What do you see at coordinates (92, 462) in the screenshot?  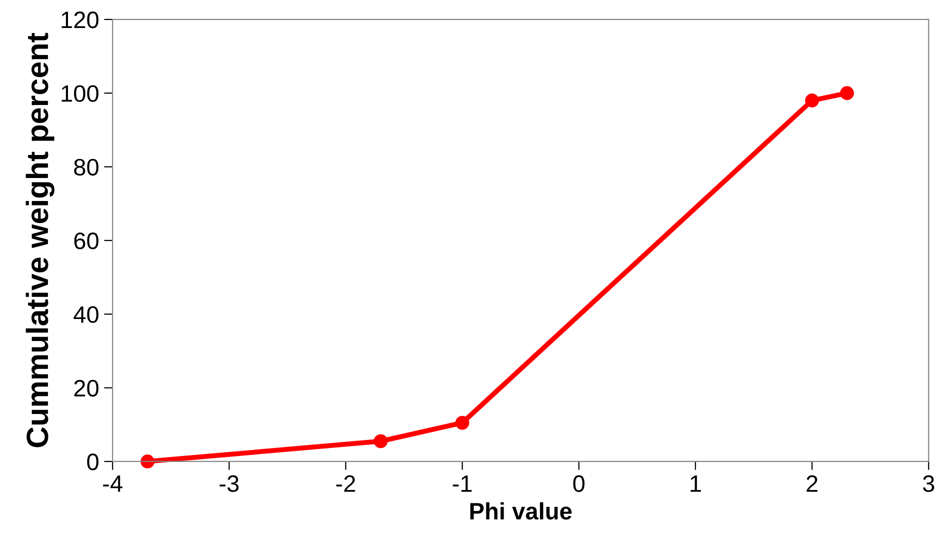 I see `y-tick-label: 0` at bounding box center [92, 462].